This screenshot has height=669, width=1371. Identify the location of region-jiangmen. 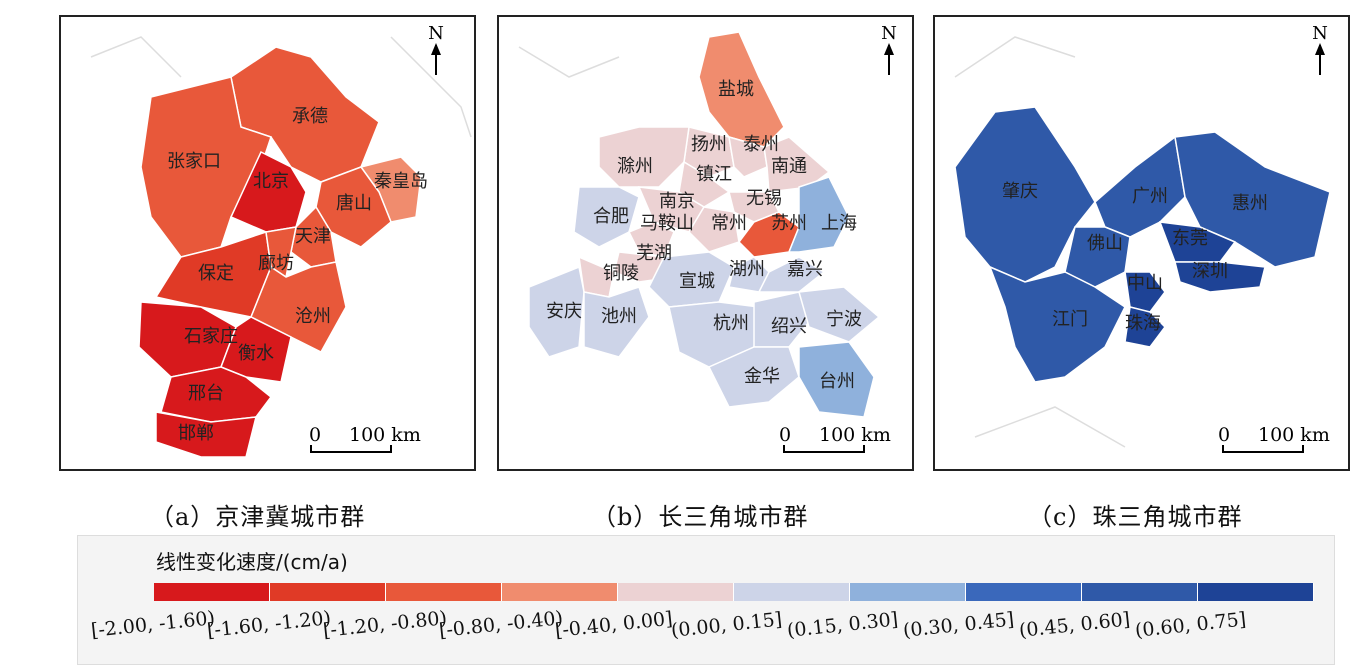
(1057, 324).